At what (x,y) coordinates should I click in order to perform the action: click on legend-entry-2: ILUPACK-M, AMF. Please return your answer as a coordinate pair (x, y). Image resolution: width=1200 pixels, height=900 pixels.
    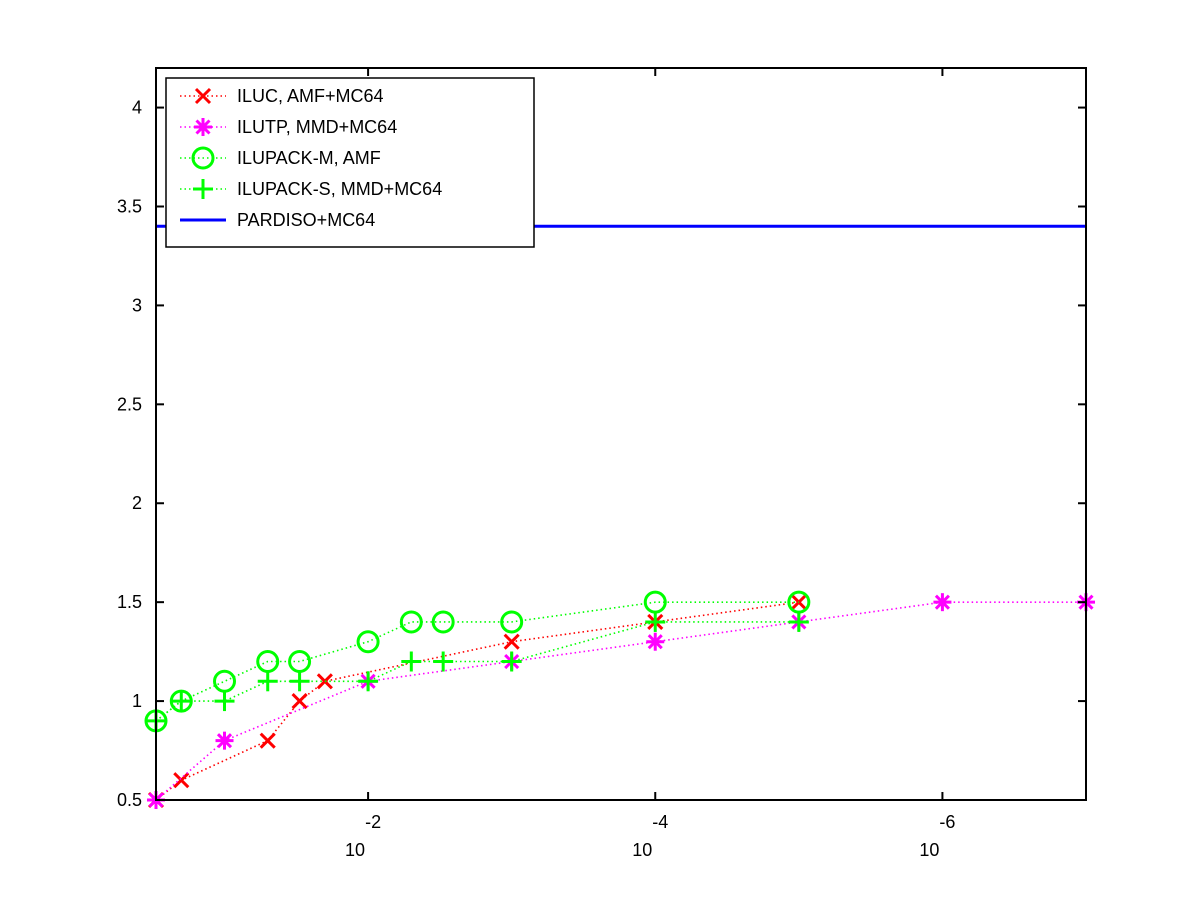
    Looking at the image, I should click on (280, 158).